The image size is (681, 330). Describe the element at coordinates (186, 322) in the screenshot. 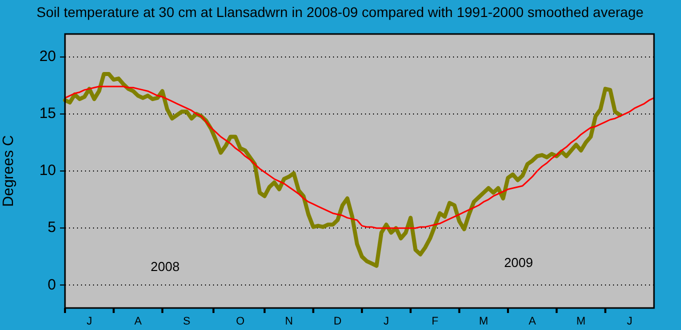

I see `x-tick-label: S` at that location.